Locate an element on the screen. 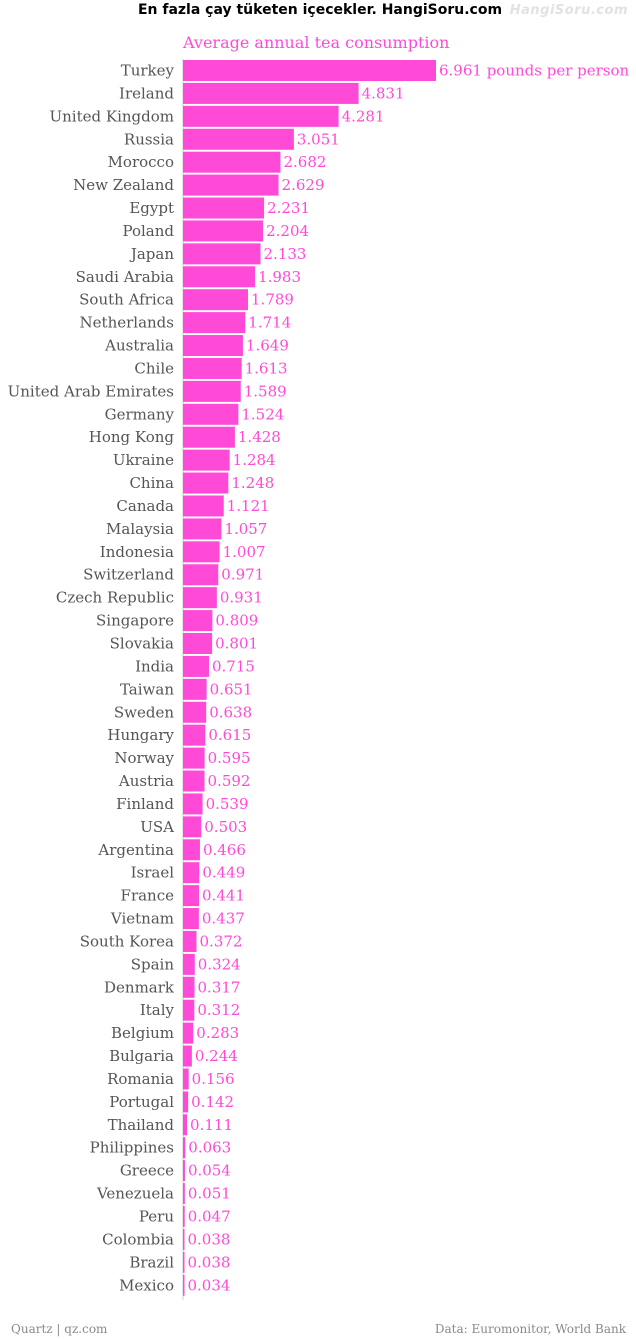 Image resolution: width=636 pixels, height=1339 pixels. value-label: 1.613 is located at coordinates (266, 368).